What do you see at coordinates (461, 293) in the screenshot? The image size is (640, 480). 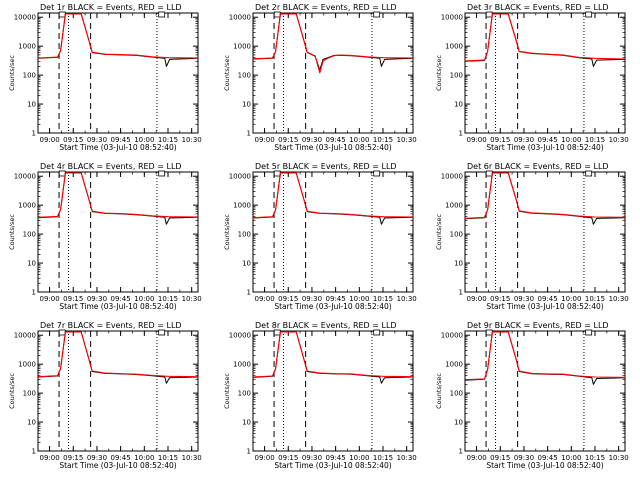 I see `panel-6-ytick-label: 1` at bounding box center [461, 293].